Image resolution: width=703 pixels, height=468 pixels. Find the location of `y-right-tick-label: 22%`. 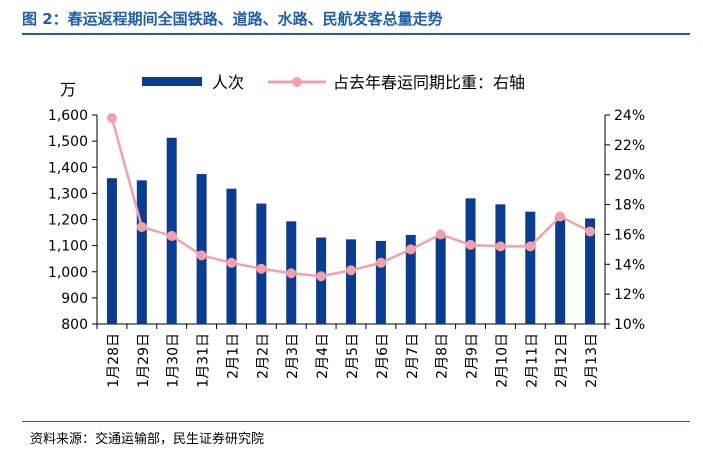

y-right-tick-label: 22% is located at coordinates (629, 146).